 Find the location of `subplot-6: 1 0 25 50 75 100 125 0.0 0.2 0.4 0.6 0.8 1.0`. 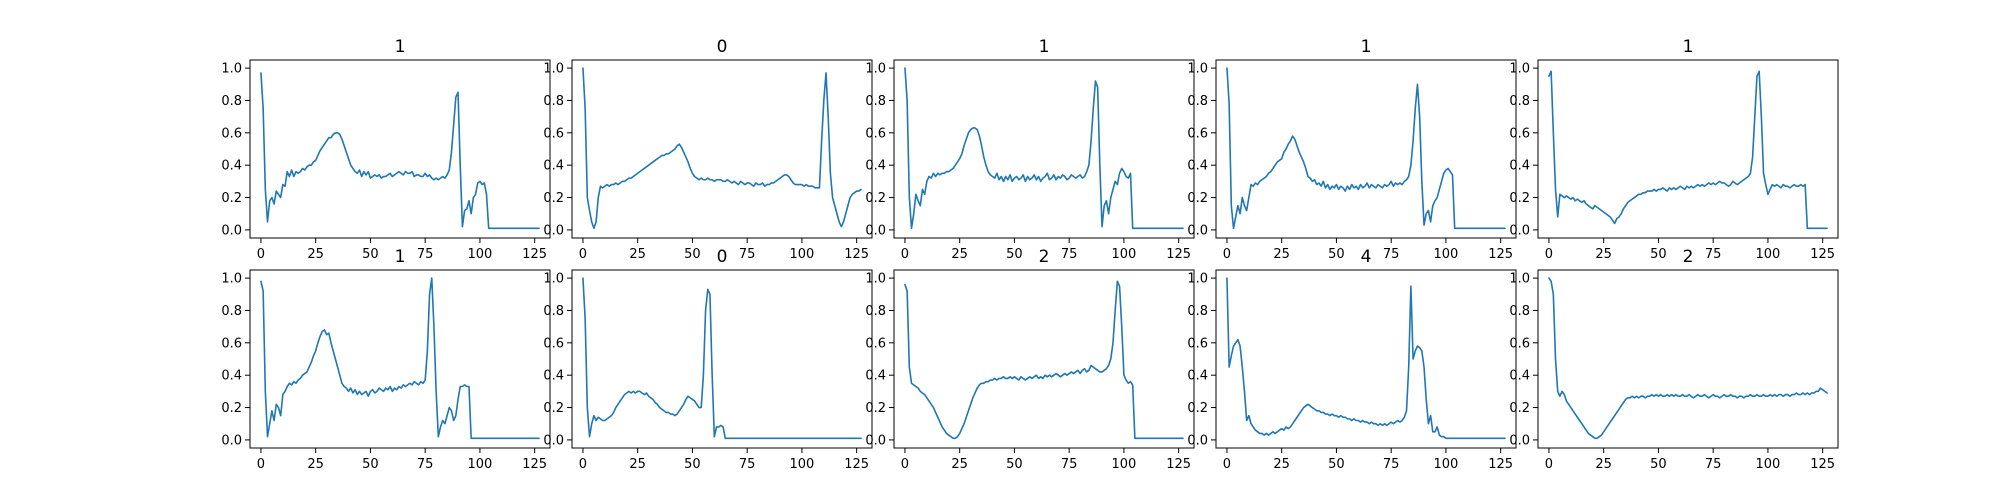

subplot-6: 1 0 25 50 75 100 125 0.0 0.2 0.4 0.6 0.8 1.0 is located at coordinates (386, 359).